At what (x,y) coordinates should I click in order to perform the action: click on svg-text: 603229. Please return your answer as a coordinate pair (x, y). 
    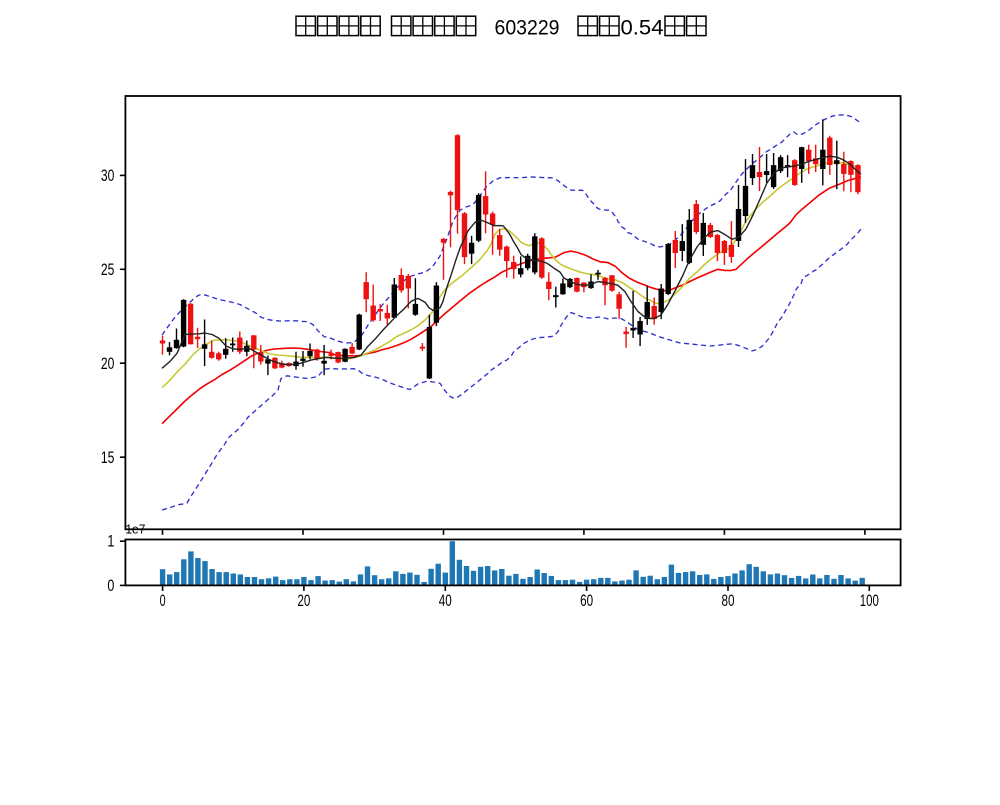
    Looking at the image, I should click on (527, 28).